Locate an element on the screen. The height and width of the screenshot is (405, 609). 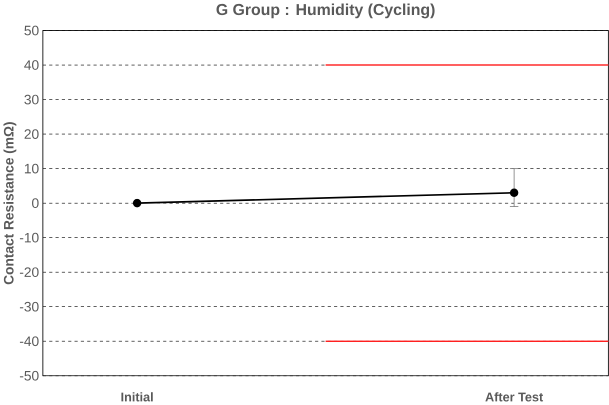
y-tick-label: -10 is located at coordinates (29, 237).